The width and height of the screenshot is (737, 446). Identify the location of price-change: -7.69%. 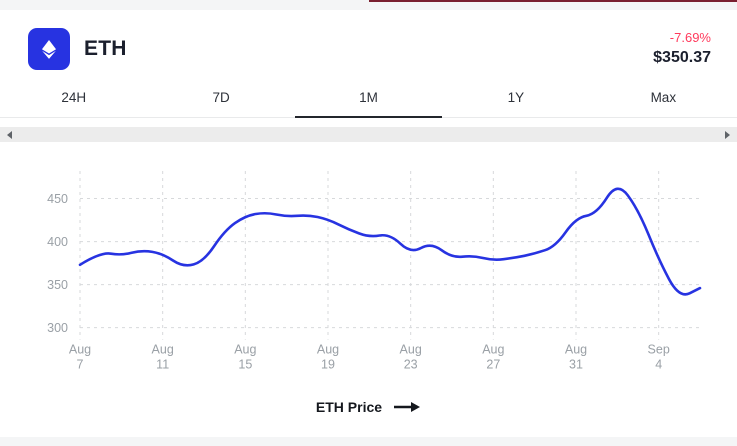
(690, 37).